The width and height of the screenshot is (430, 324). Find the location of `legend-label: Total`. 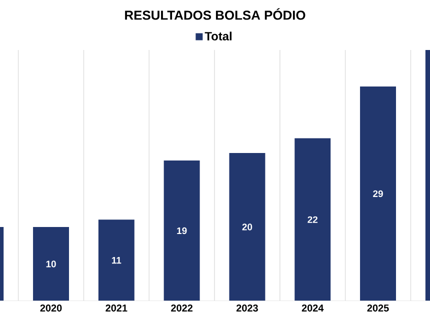

legend-label: Total is located at coordinates (218, 36).